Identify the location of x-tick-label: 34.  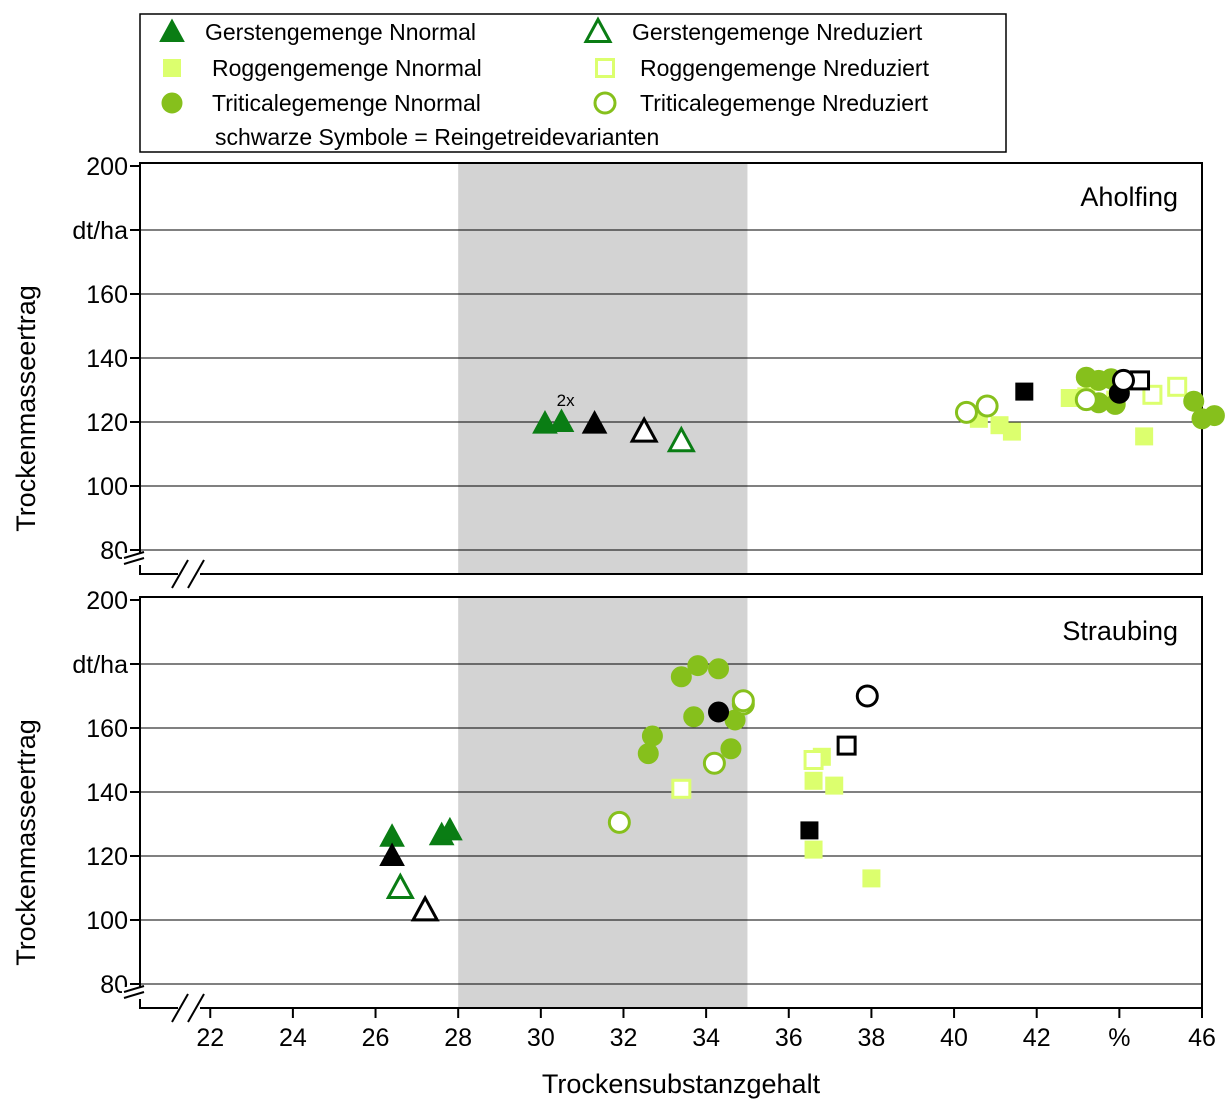
(706, 1038).